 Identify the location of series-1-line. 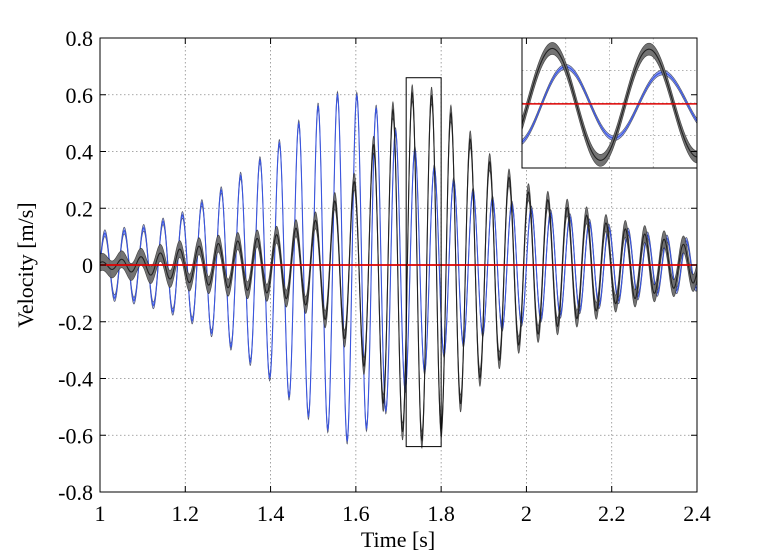
(609, 104).